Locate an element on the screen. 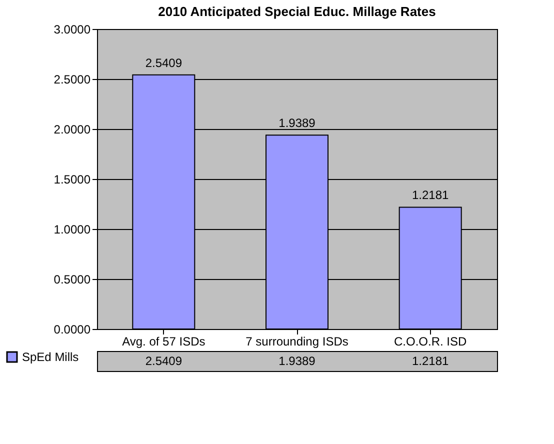  y-tick-label: 0.0000 is located at coordinates (72, 329).